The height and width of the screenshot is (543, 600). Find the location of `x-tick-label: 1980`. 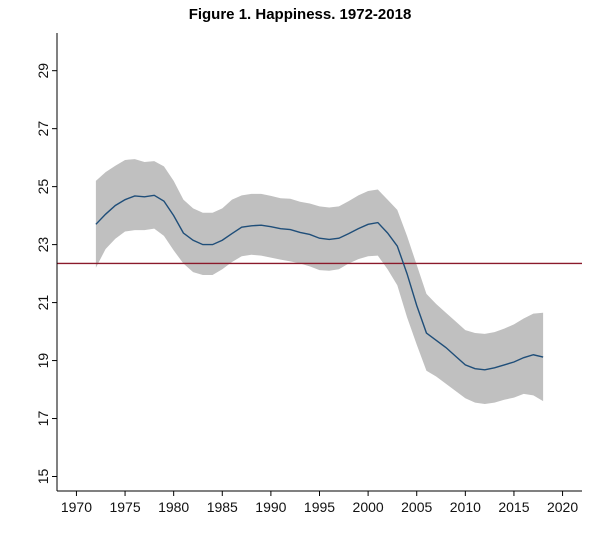

x-tick-label: 1980 is located at coordinates (173, 507).